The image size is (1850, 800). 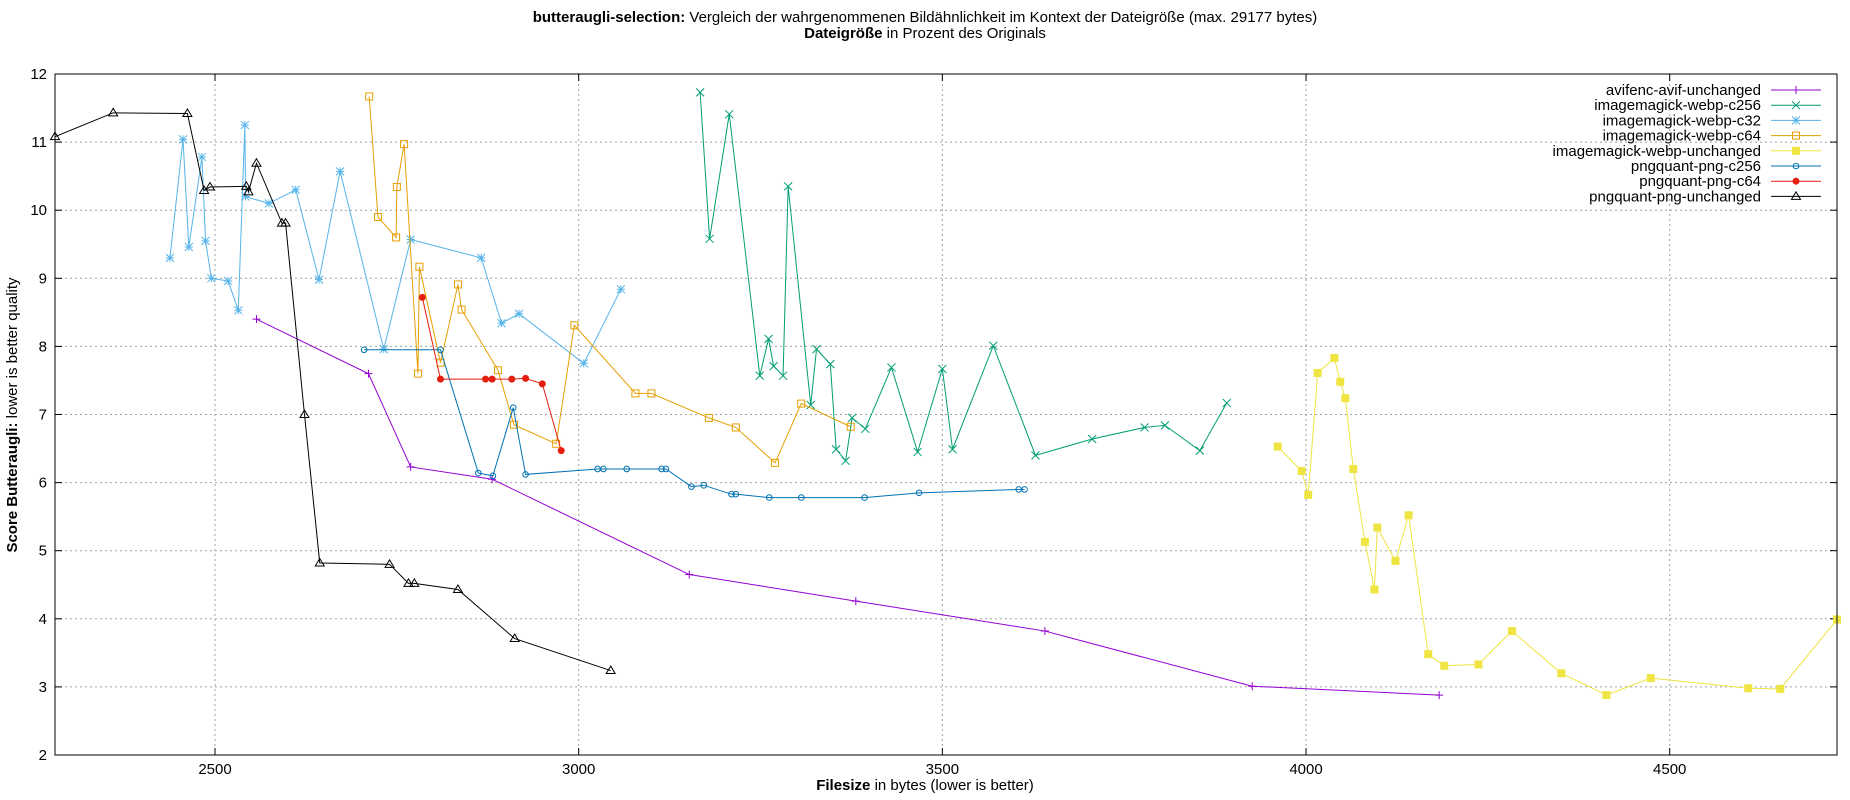 I want to click on legend-marker-pngquant-png-c256, so click(x=1796, y=166).